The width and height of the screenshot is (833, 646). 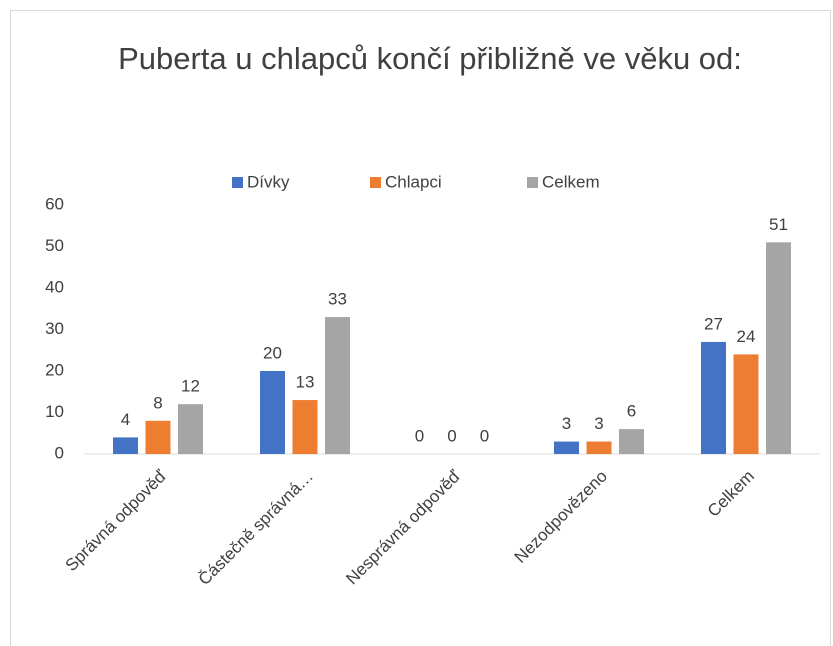 What do you see at coordinates (778, 224) in the screenshot?
I see `data-label: 51` at bounding box center [778, 224].